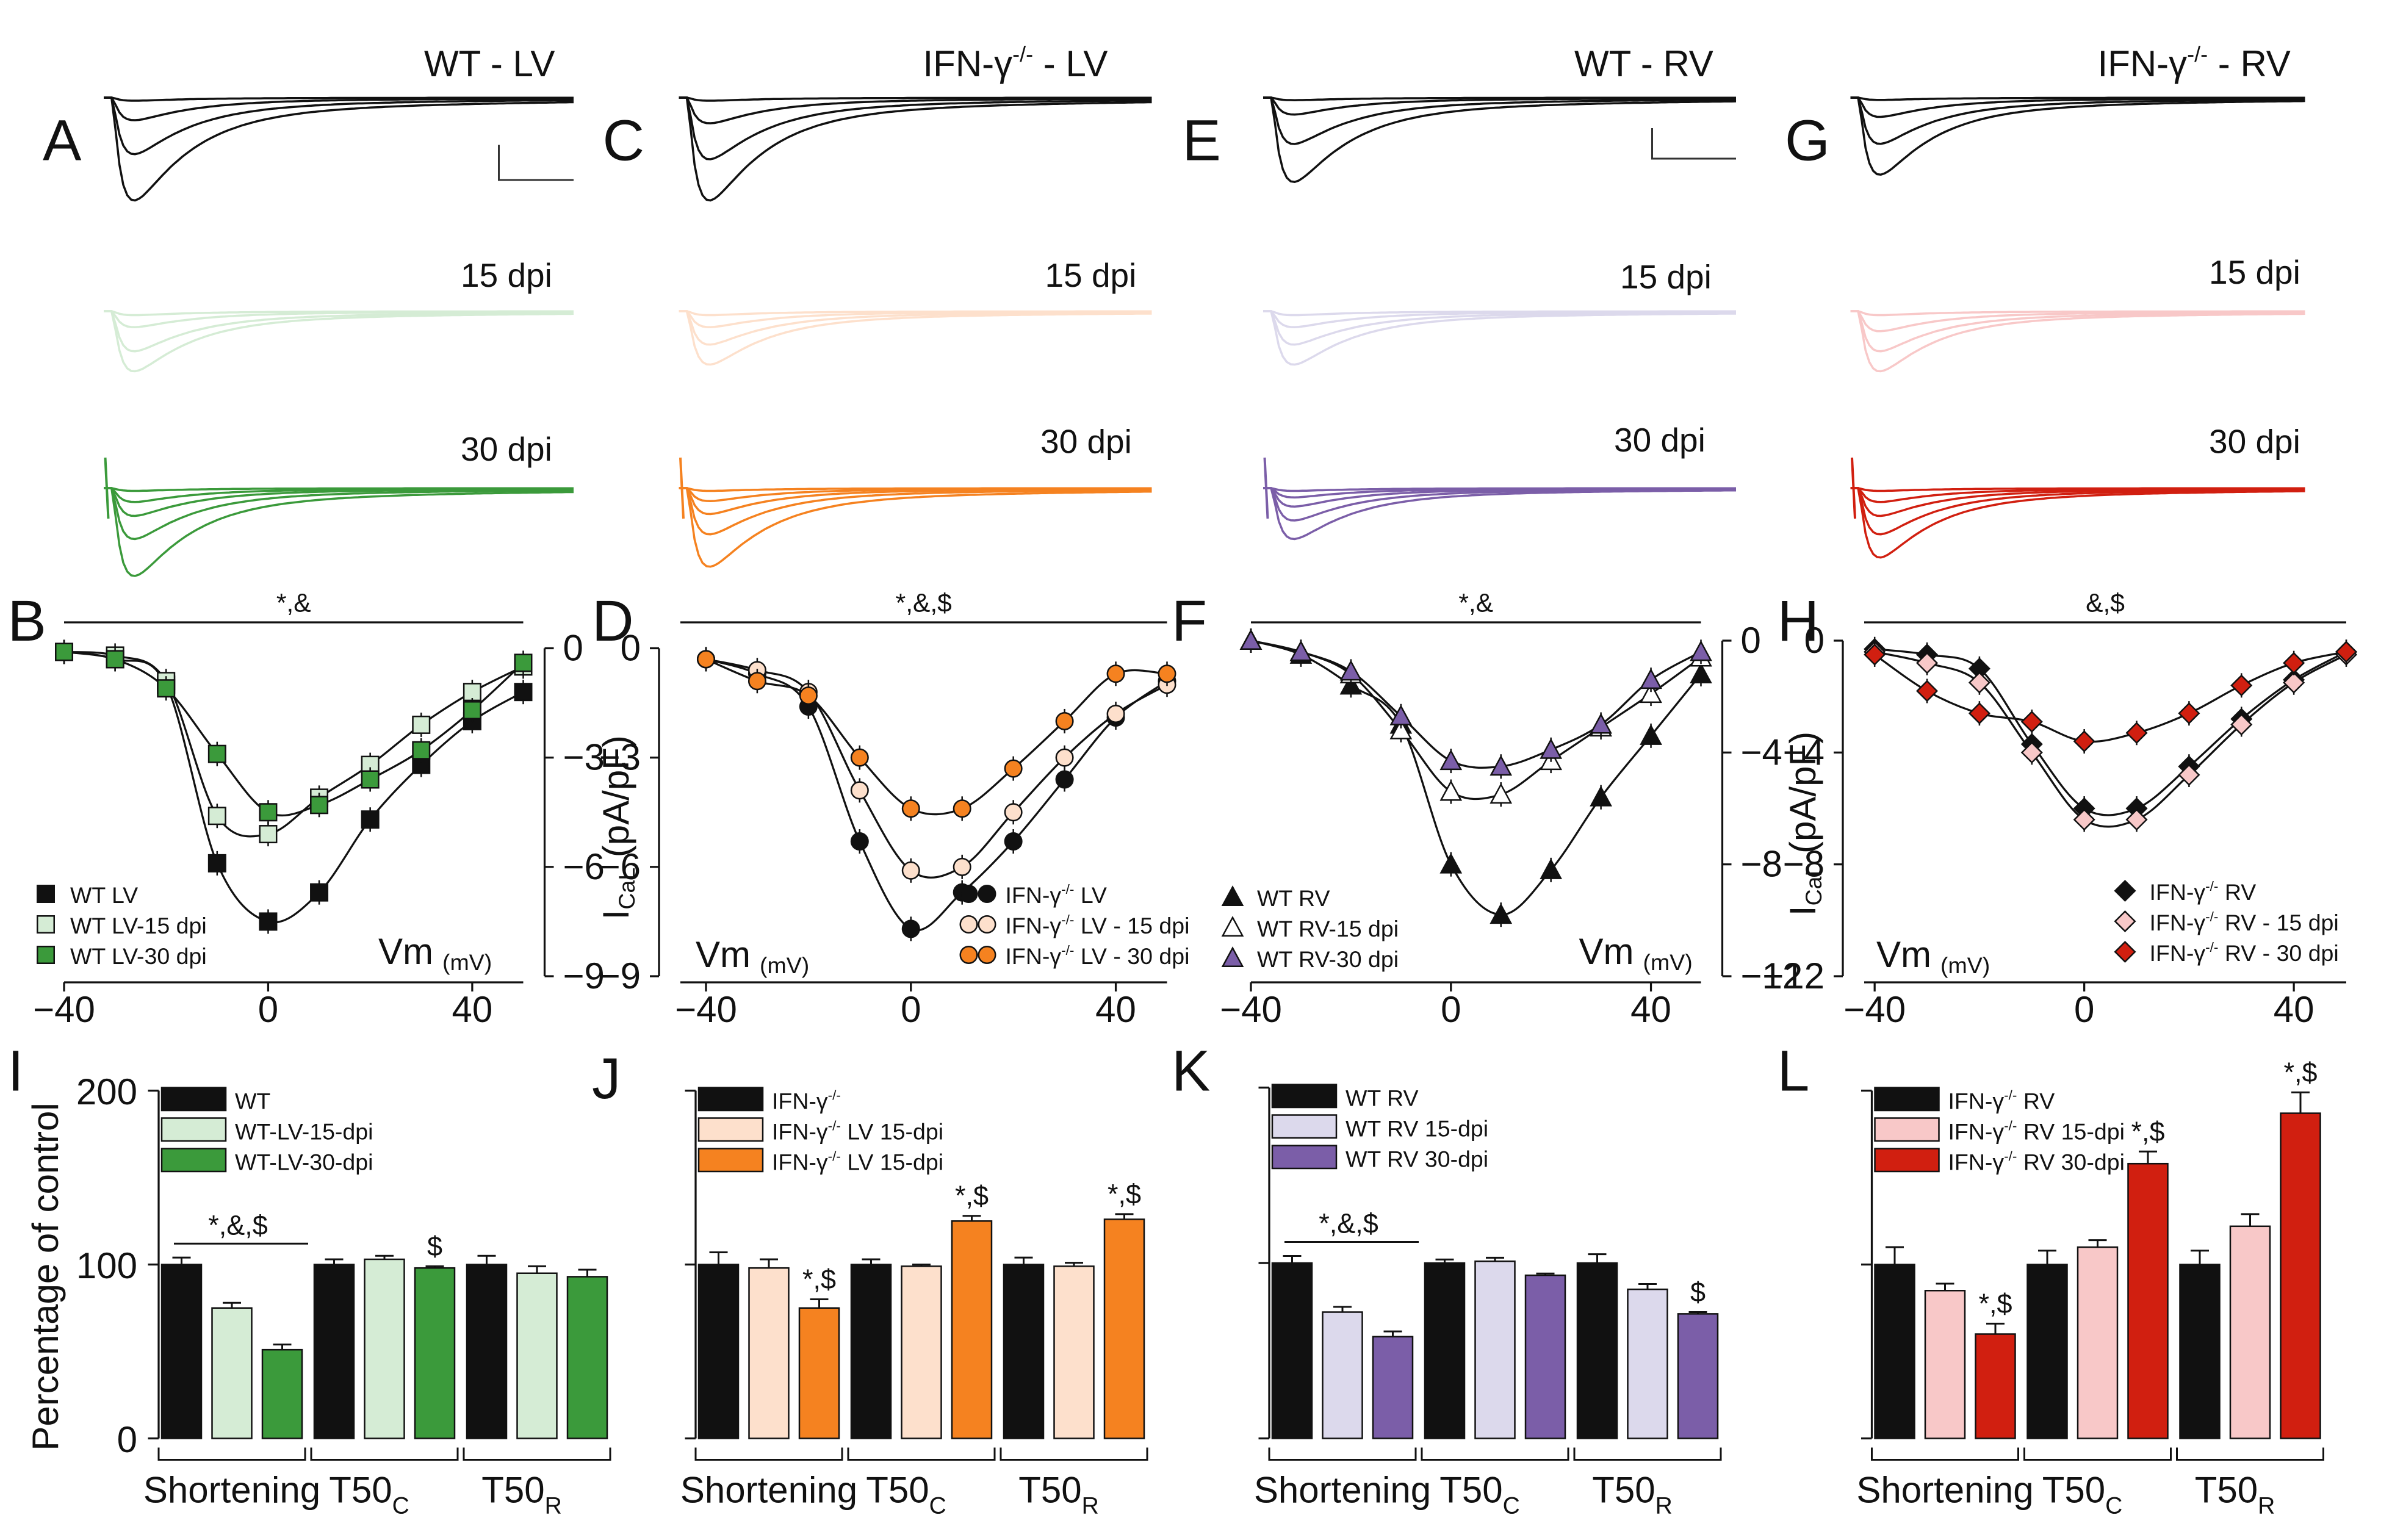 The image size is (2392, 1540). I want to click on y-tick-label: −4, so click(1761, 752).